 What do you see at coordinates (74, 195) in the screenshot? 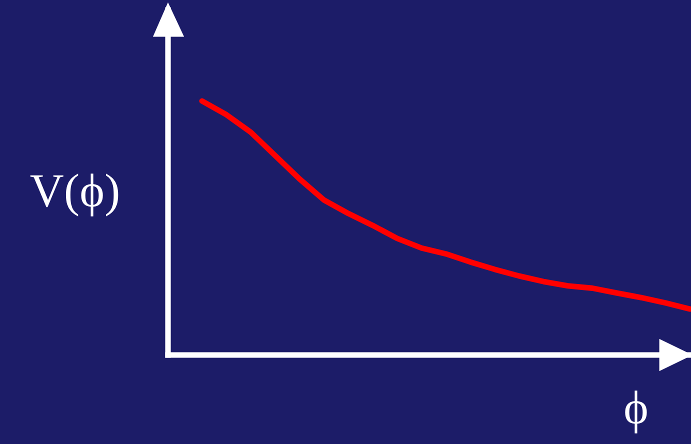
I see `y-axis-title: V(ϕ)` at bounding box center [74, 195].